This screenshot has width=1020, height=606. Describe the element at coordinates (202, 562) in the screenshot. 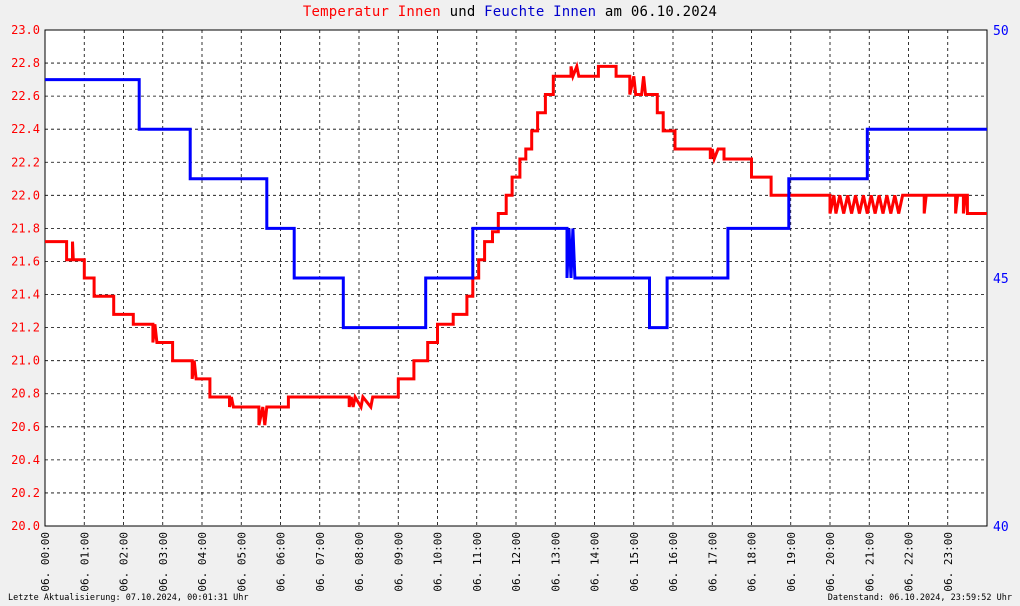

I see `x-tick-label: 06. 04:00` at that location.